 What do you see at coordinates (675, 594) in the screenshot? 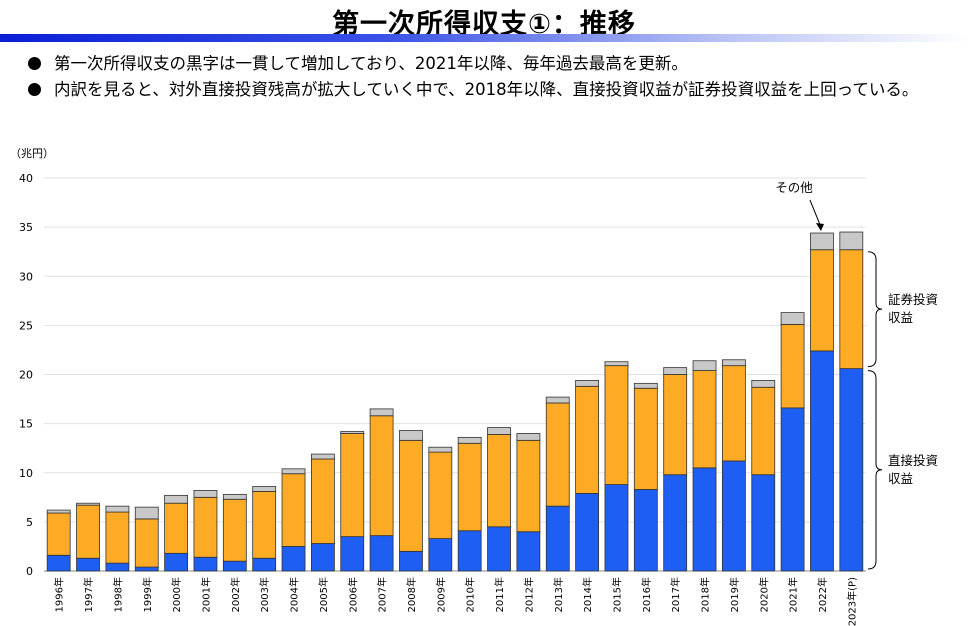
I see `x-tick-label: 2017年` at bounding box center [675, 594].